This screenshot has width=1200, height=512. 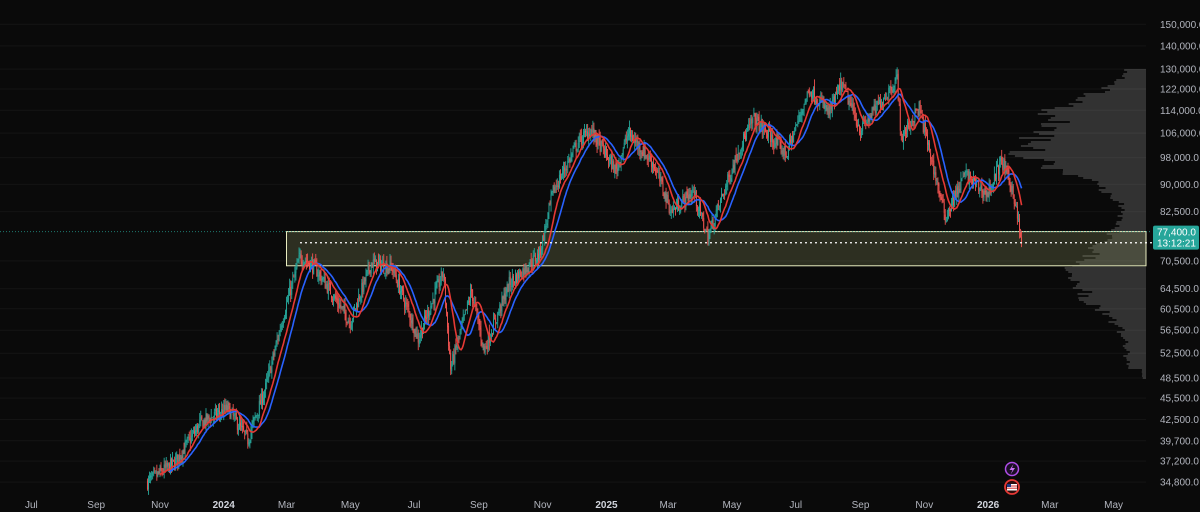 What do you see at coordinates (1176, 244) in the screenshot?
I see `bar-countdown-label: 13:12:21` at bounding box center [1176, 244].